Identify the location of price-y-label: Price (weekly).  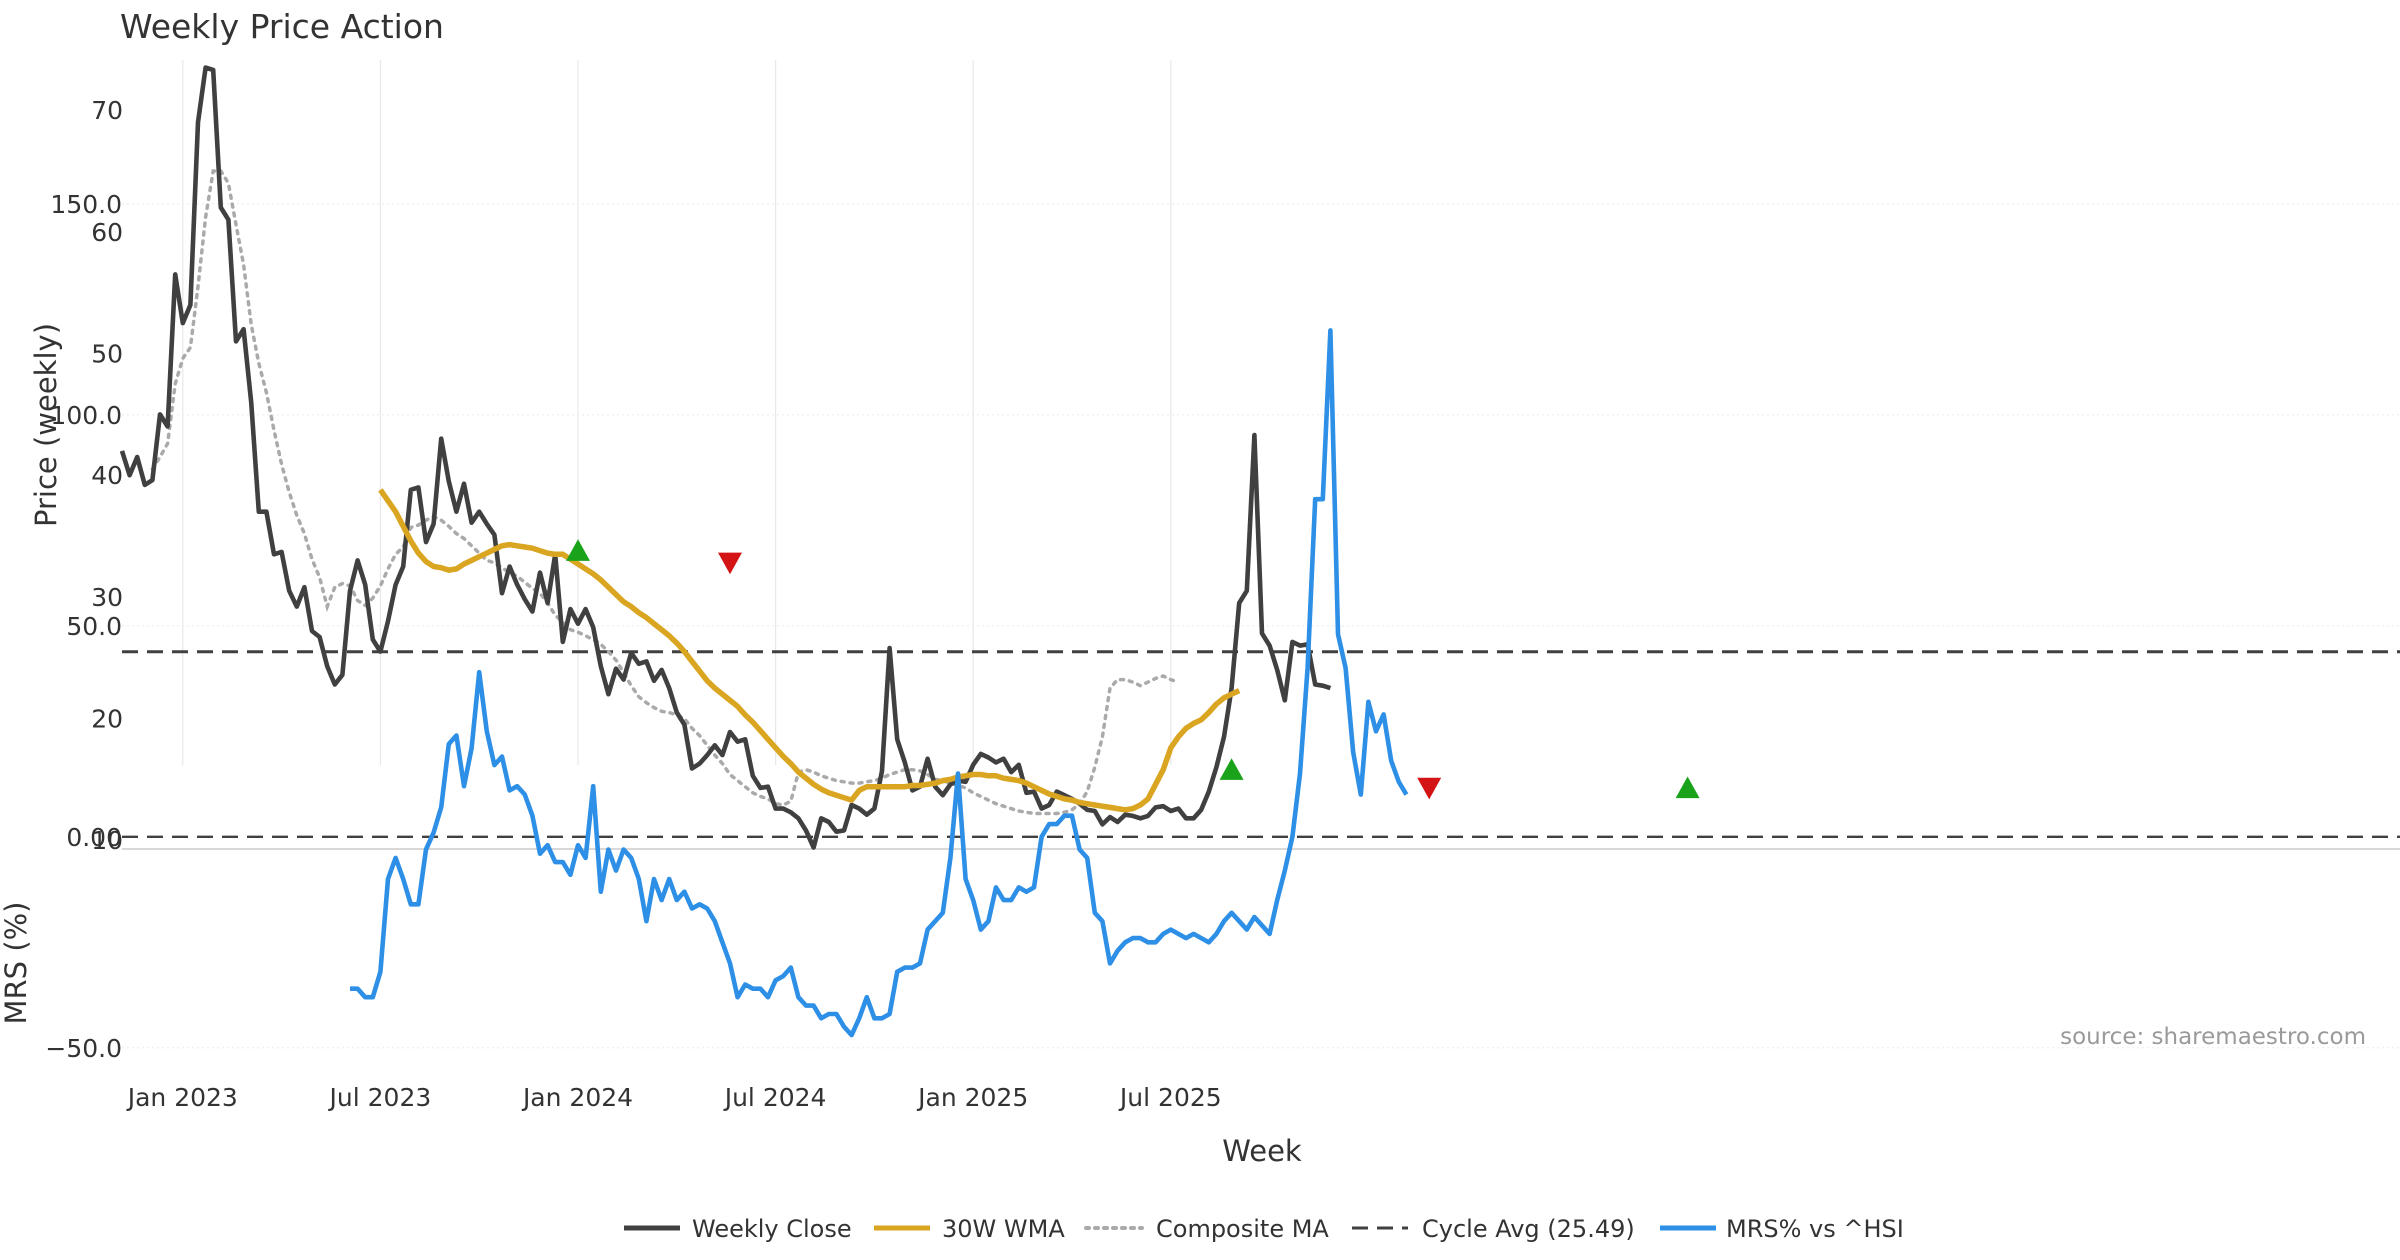
(46, 425).